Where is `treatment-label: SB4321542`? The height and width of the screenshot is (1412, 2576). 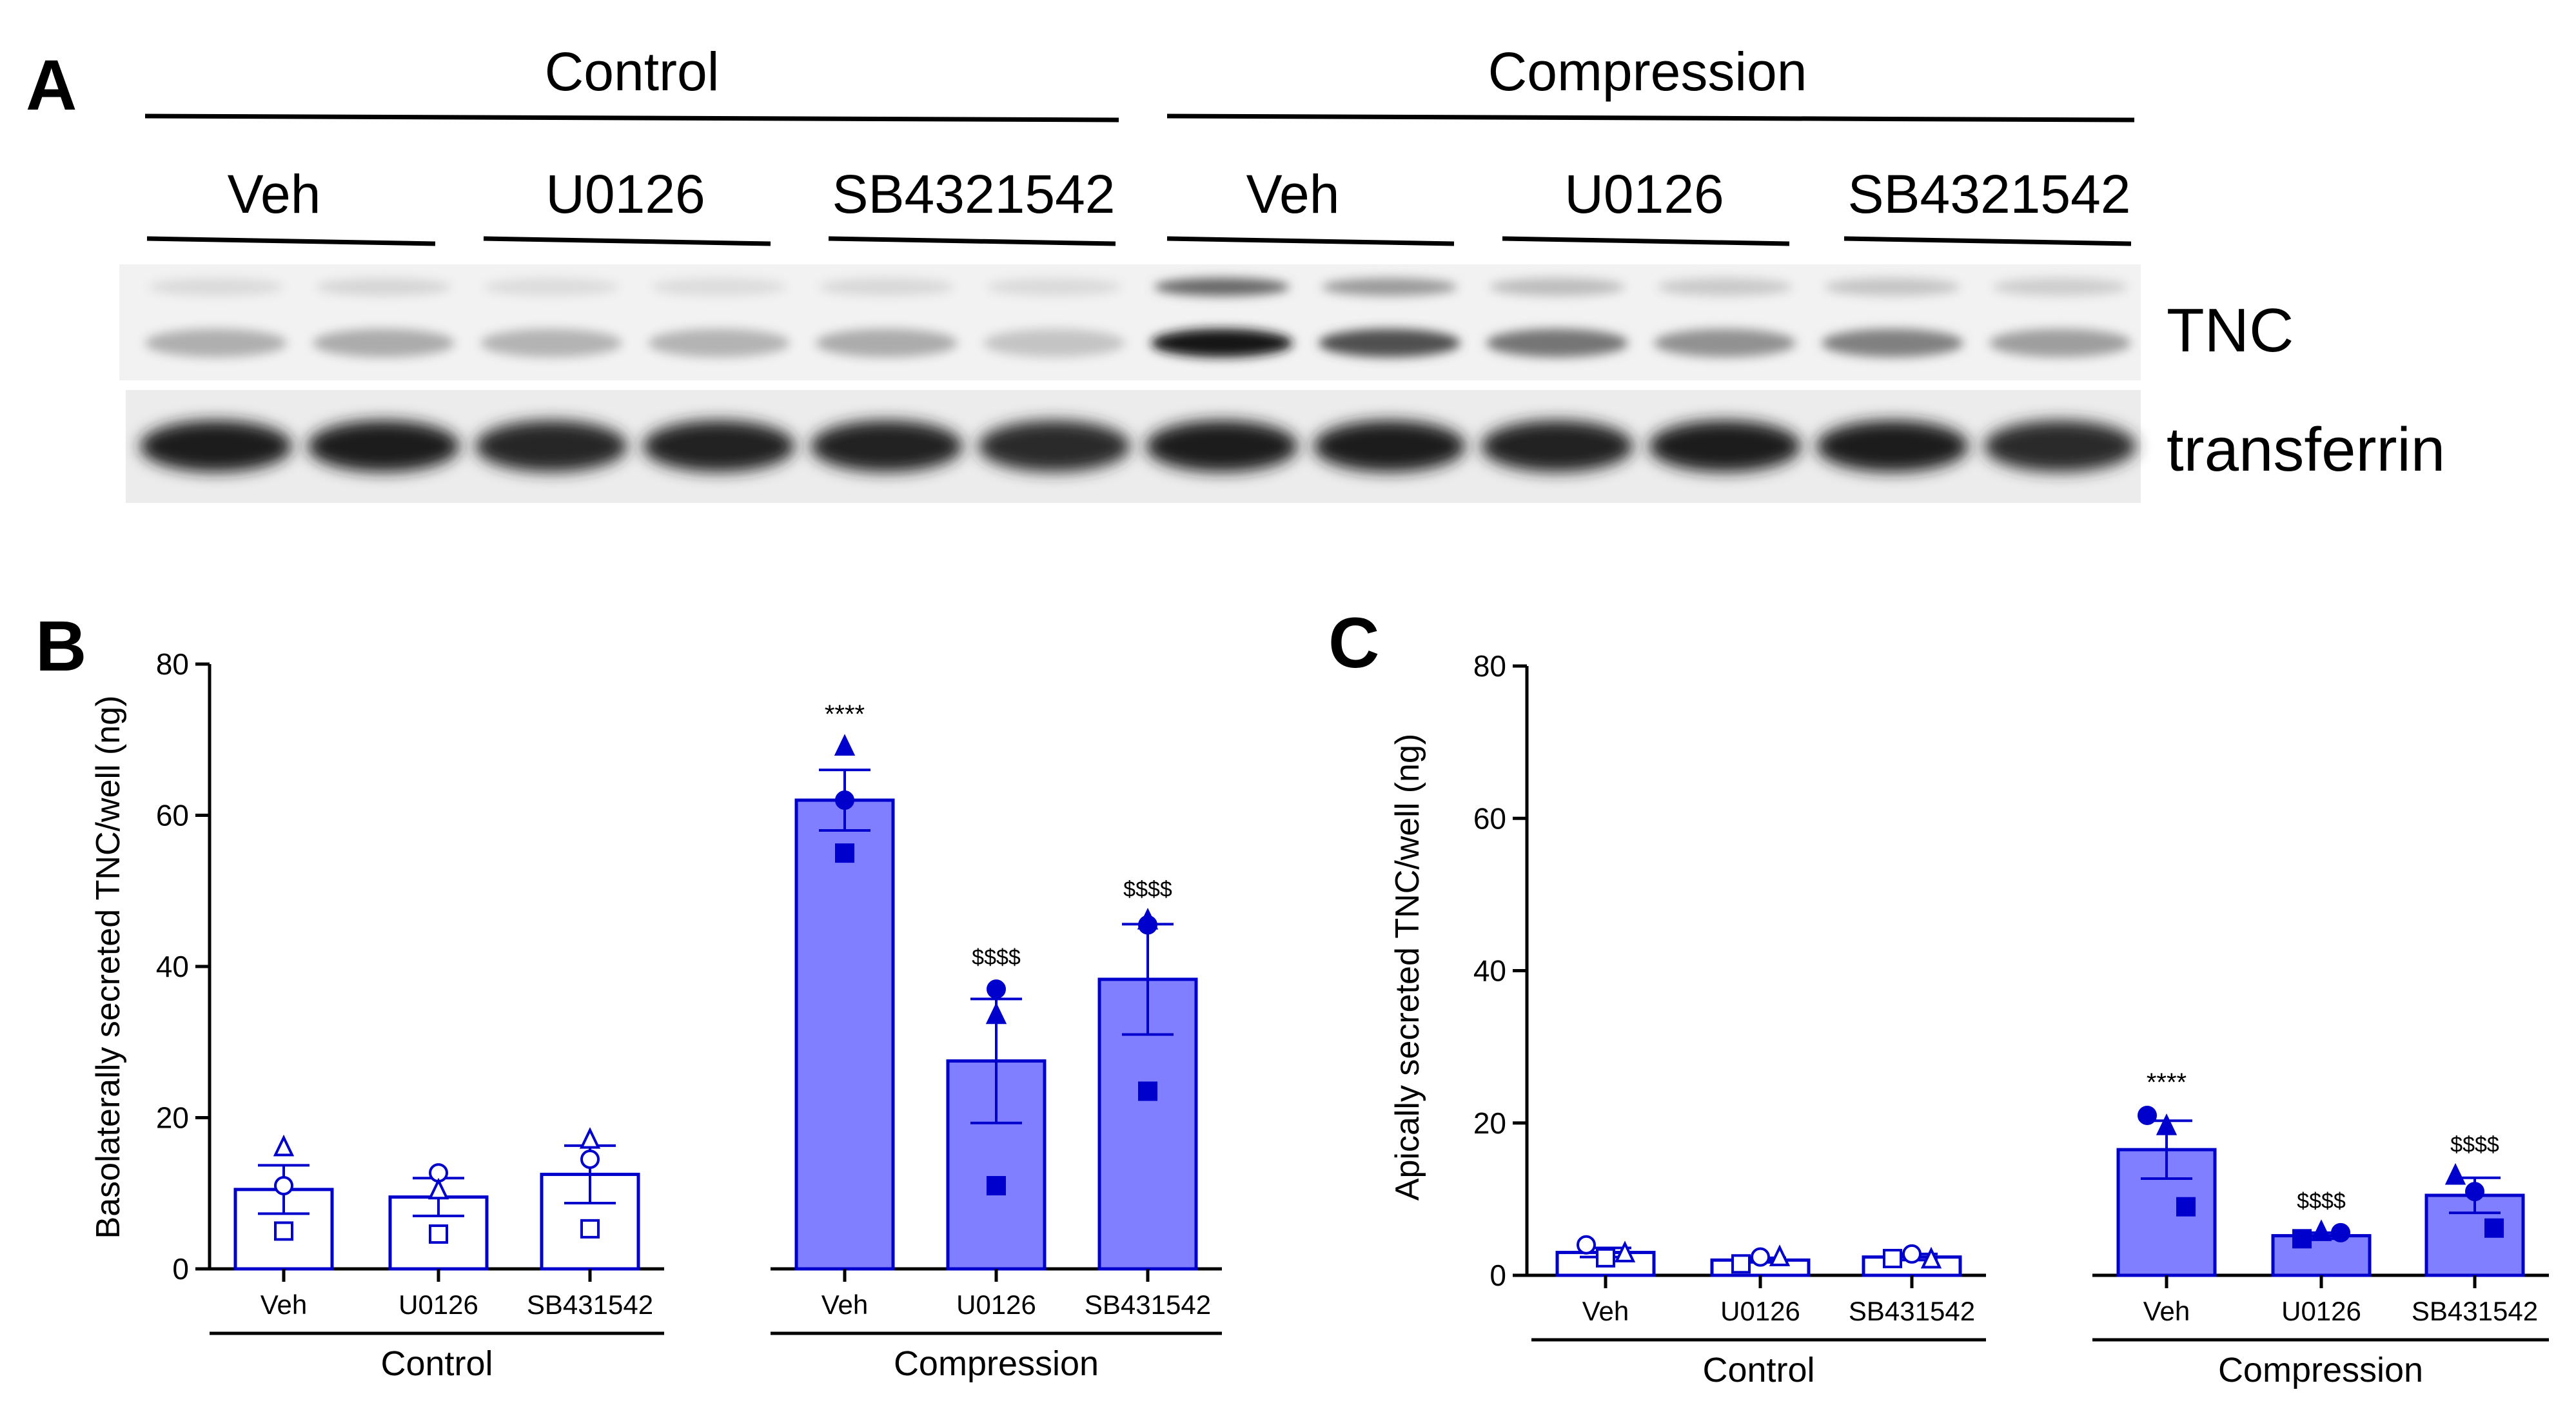 treatment-label: SB4321542 is located at coordinates (973, 194).